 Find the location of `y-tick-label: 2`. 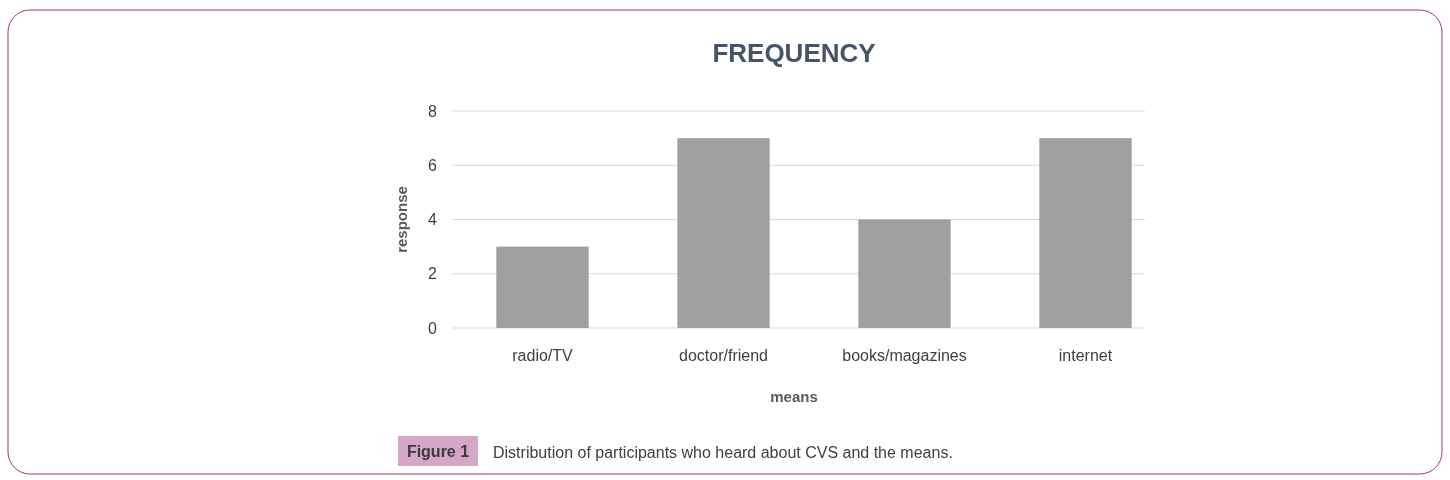

y-tick-label: 2 is located at coordinates (433, 274).